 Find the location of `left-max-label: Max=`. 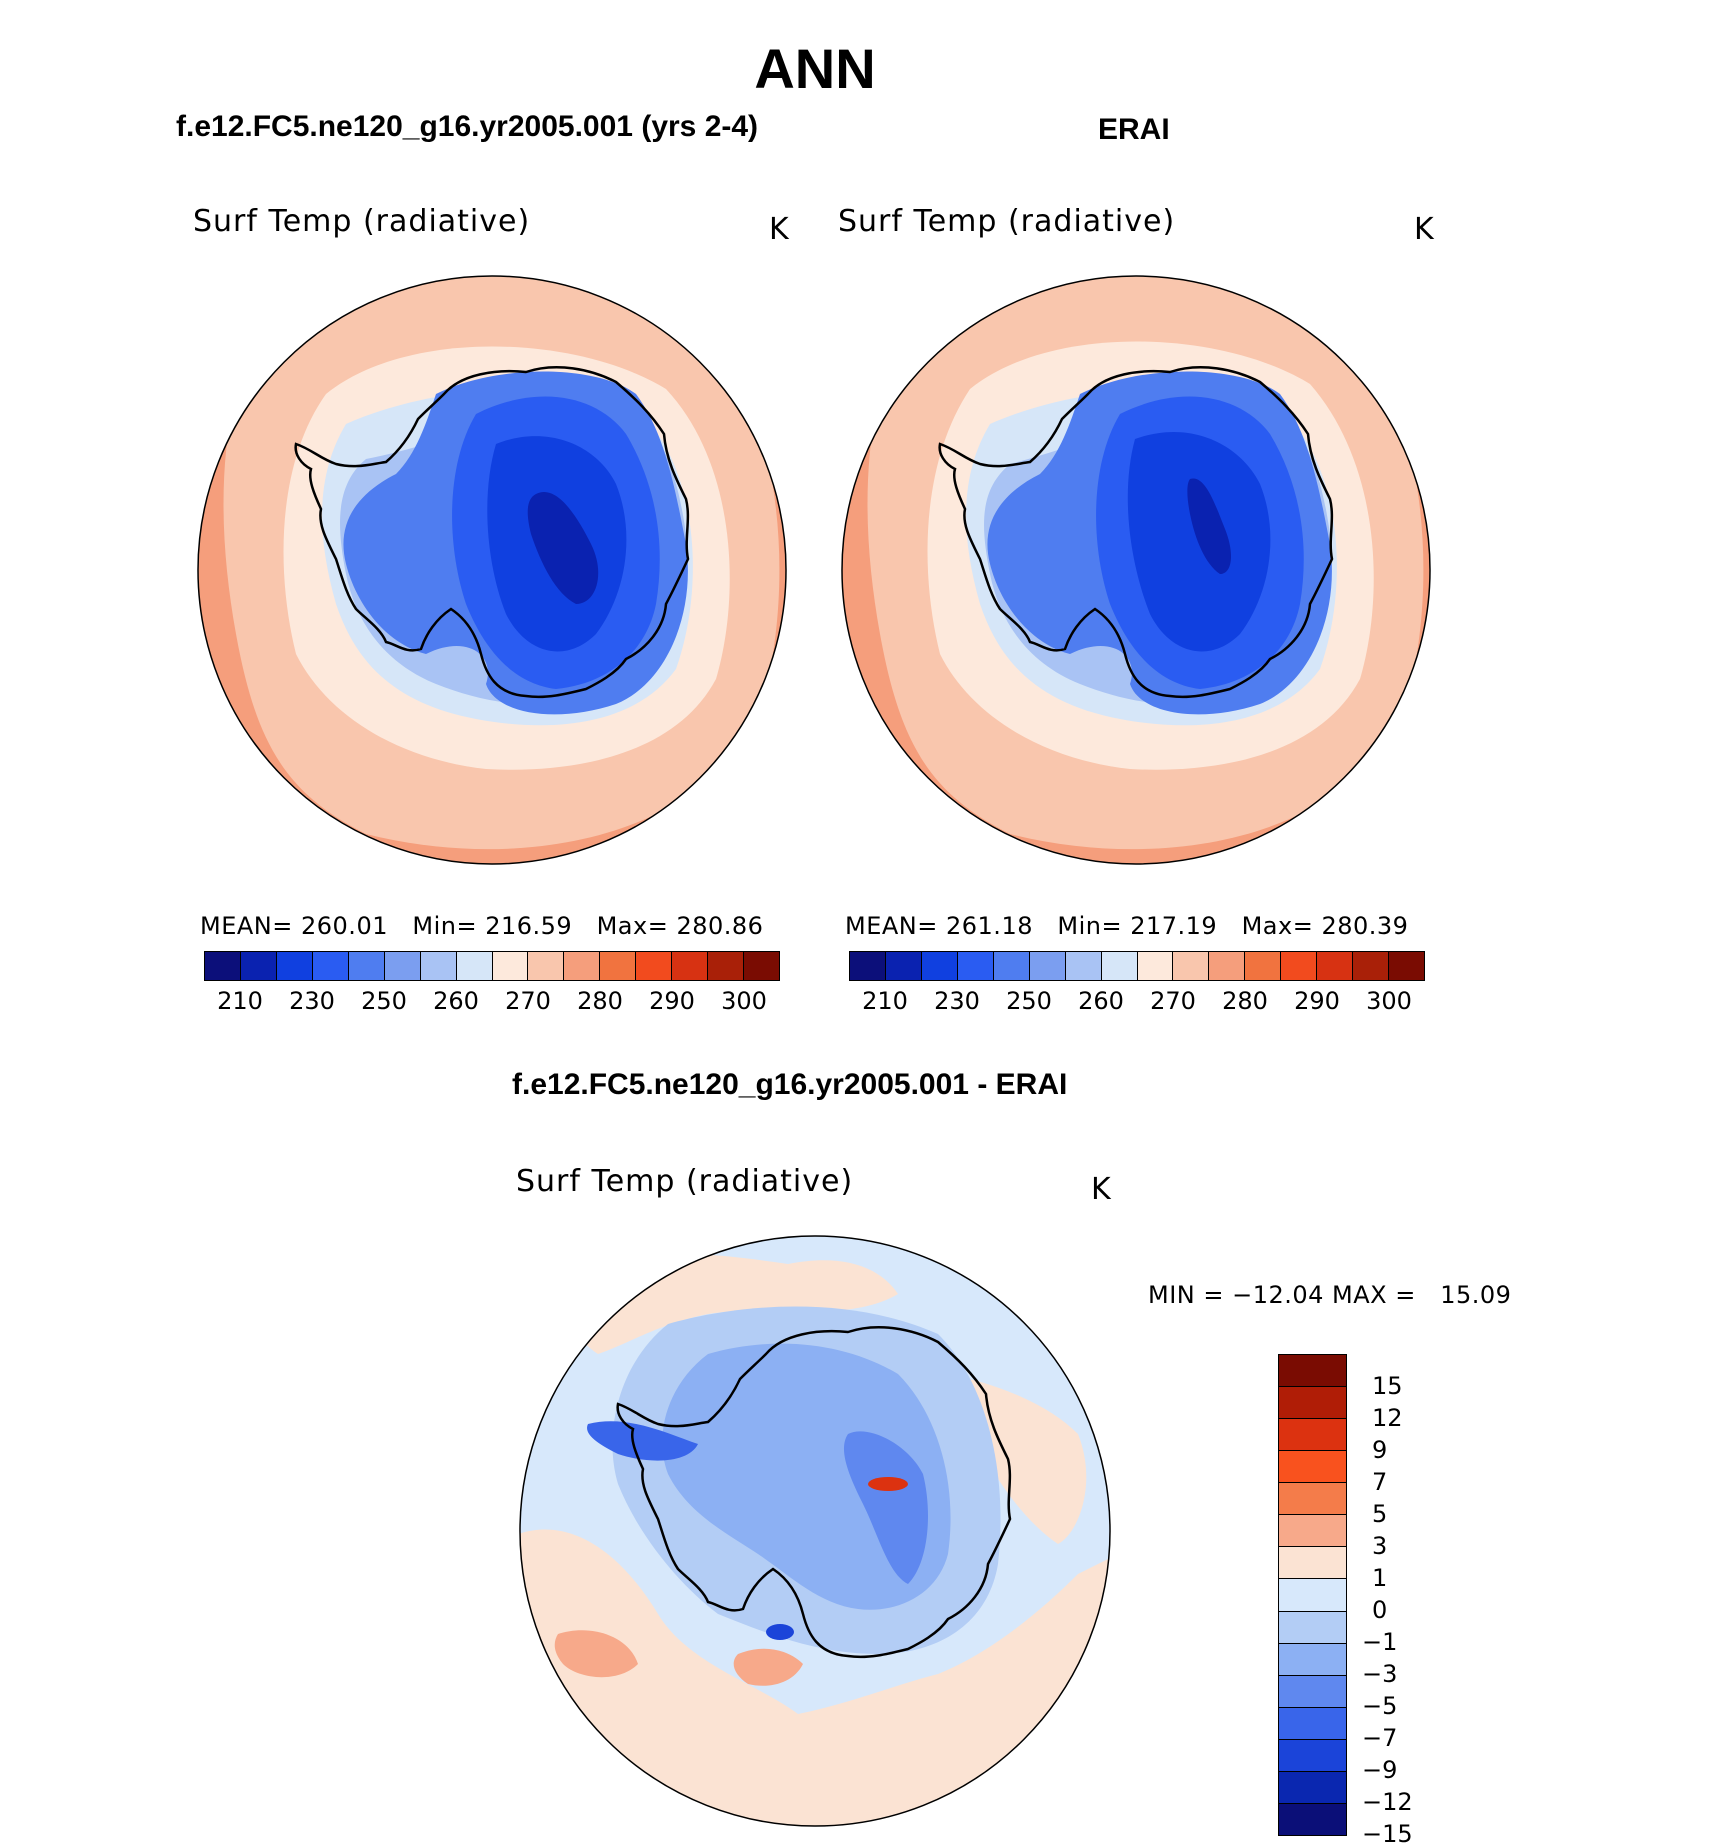

left-max-label: Max= is located at coordinates (632, 926).